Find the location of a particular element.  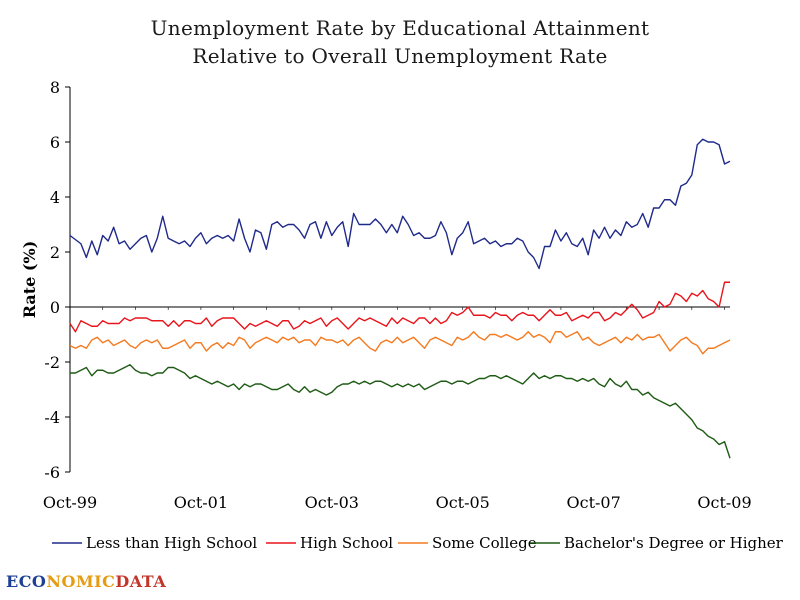

y-tick-label: -4 is located at coordinates (52, 417).